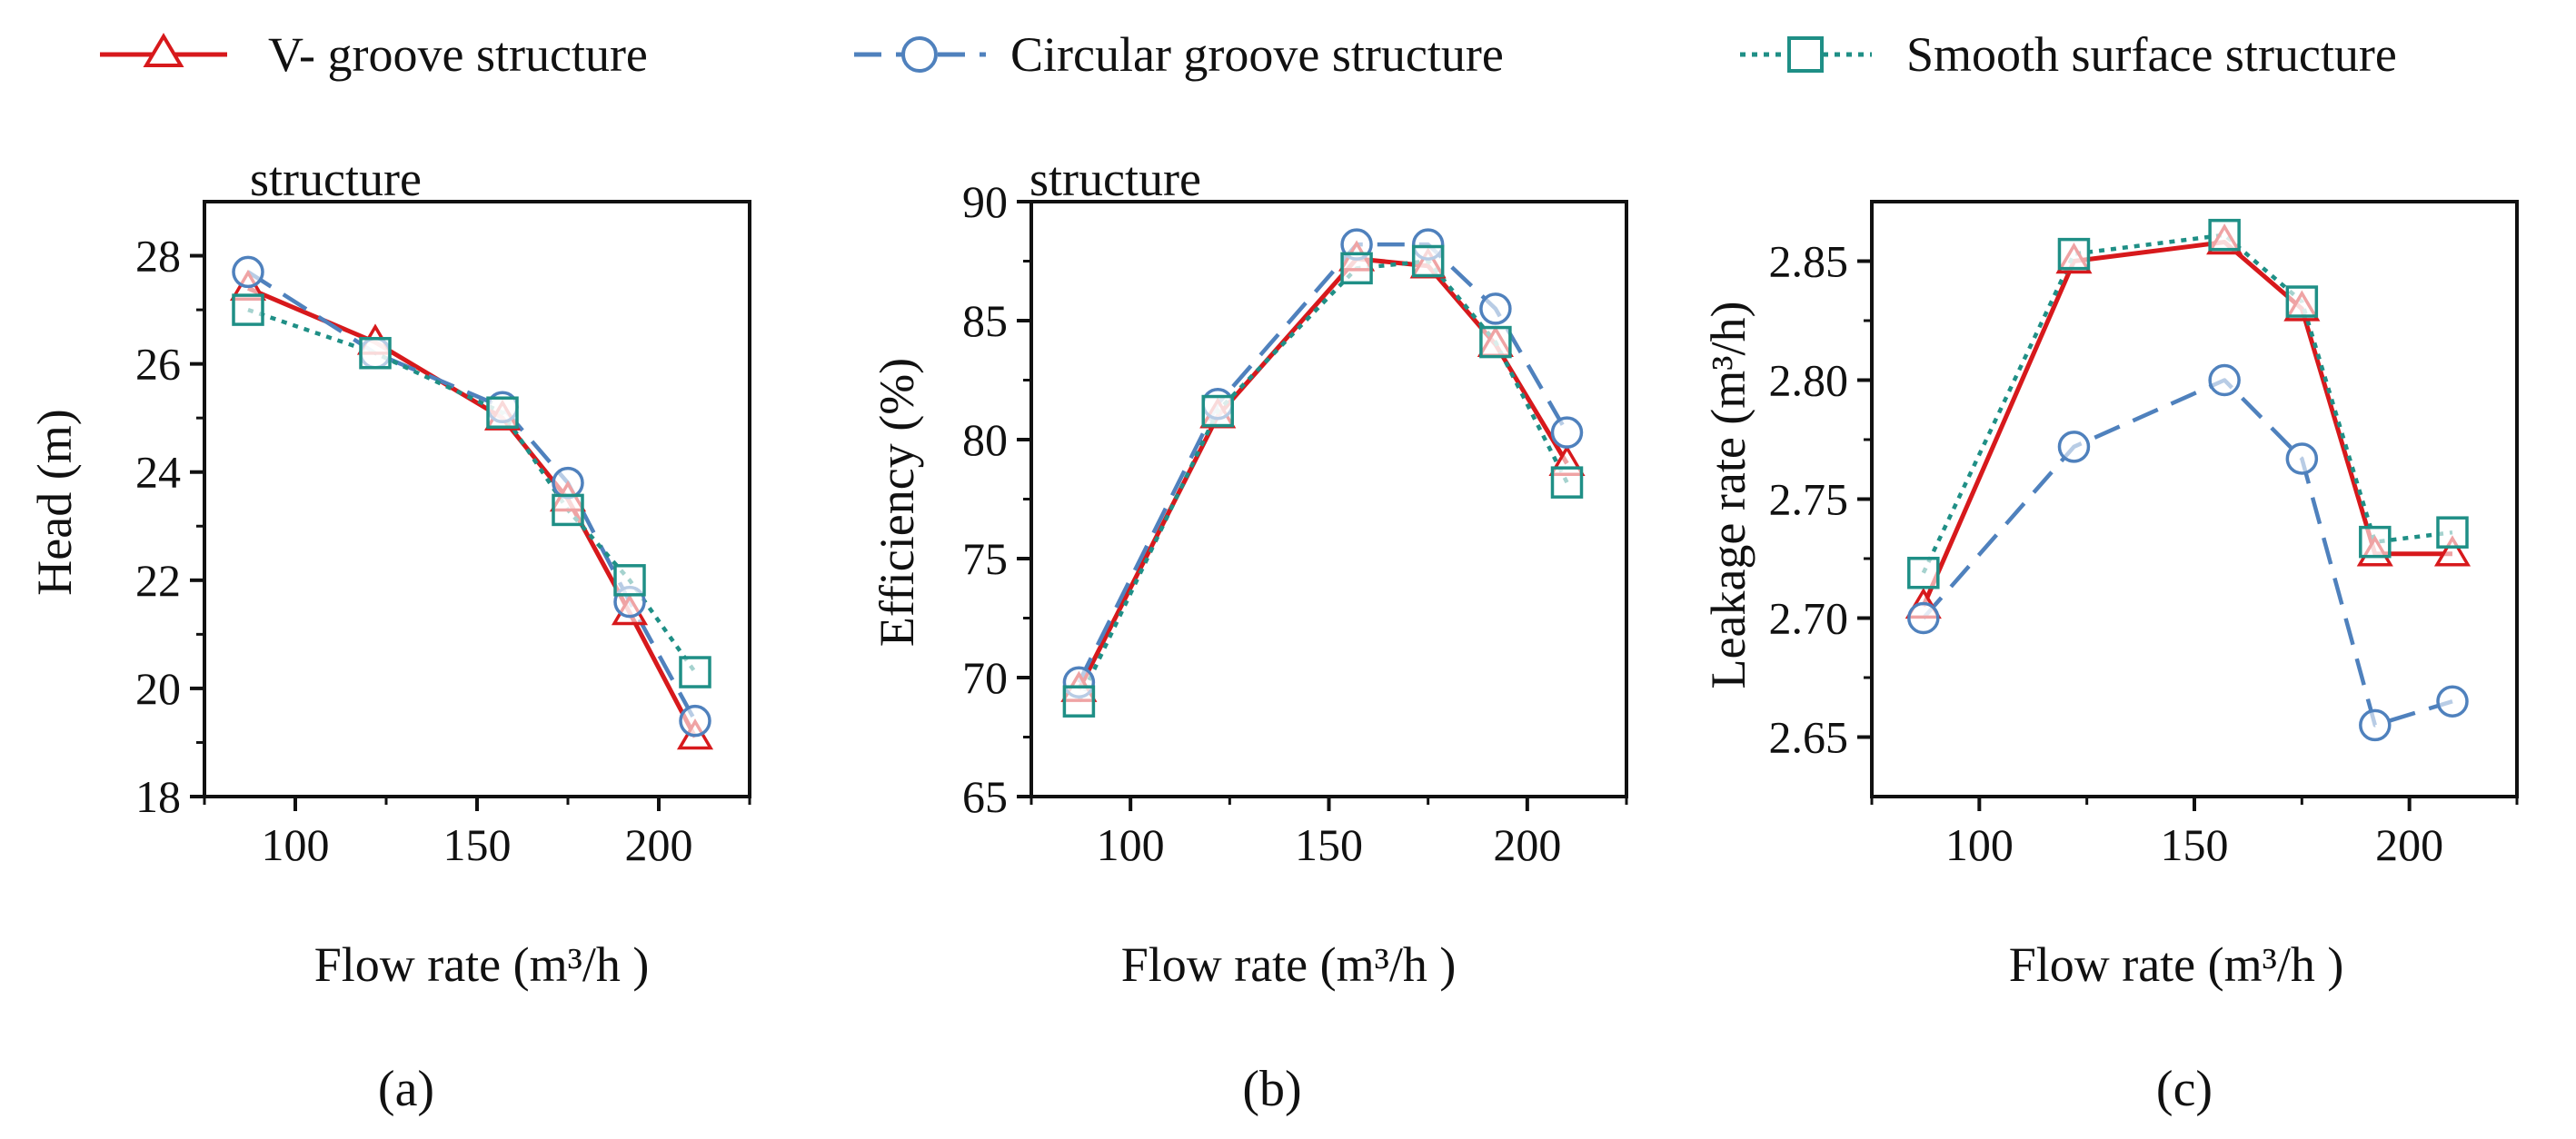 This screenshot has height=1139, width=2576. I want to click on panel-b-xtick-label: 150, so click(1329, 844).